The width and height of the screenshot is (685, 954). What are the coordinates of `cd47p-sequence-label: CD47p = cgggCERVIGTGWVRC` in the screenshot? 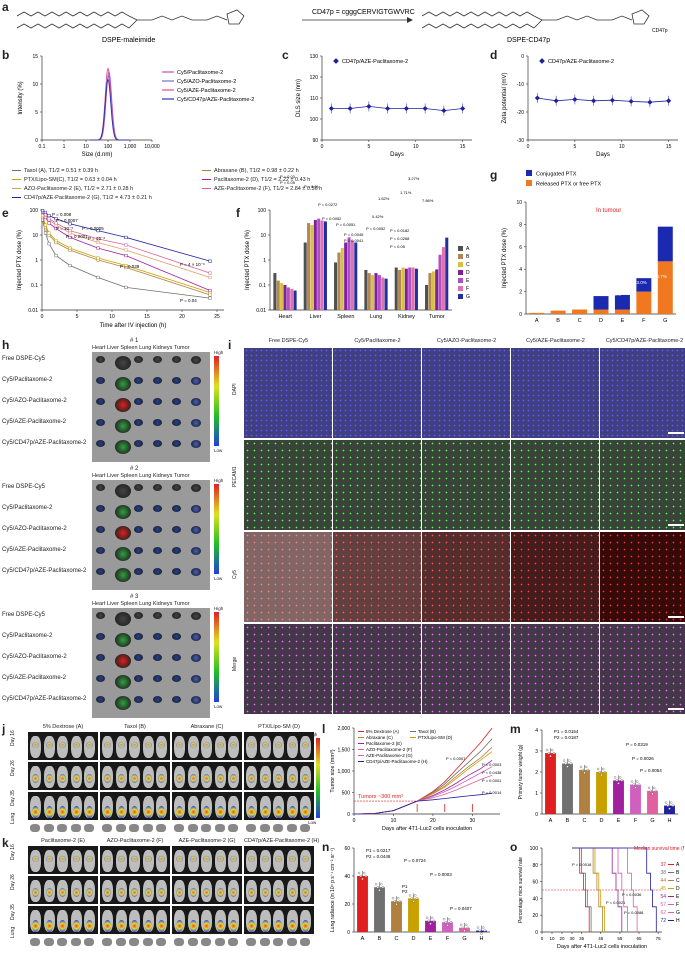 It's located at (363, 12).